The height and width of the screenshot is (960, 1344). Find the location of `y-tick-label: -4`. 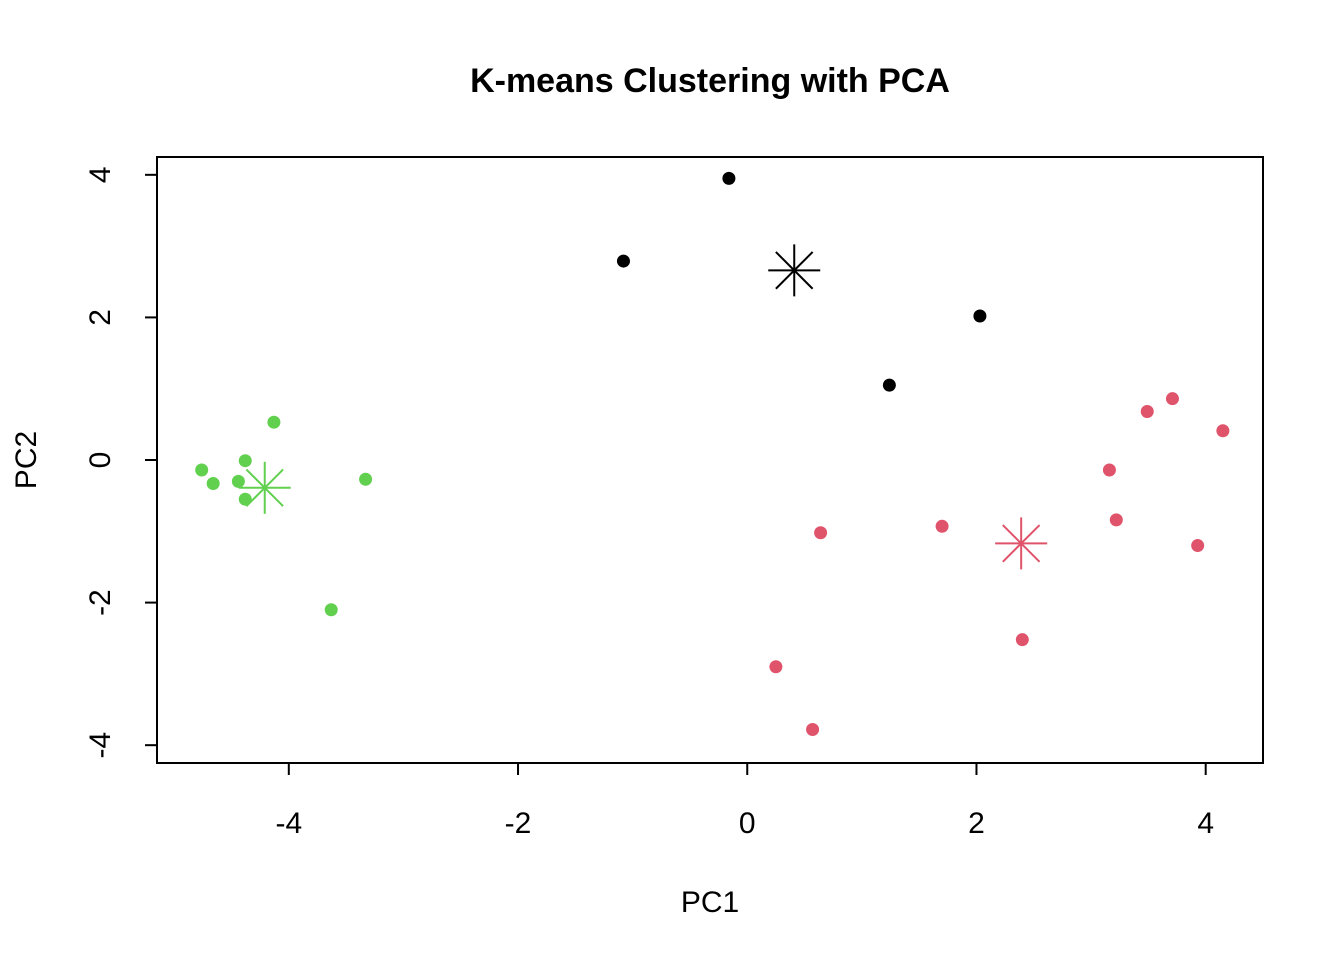

y-tick-label: -4 is located at coordinates (100, 745).